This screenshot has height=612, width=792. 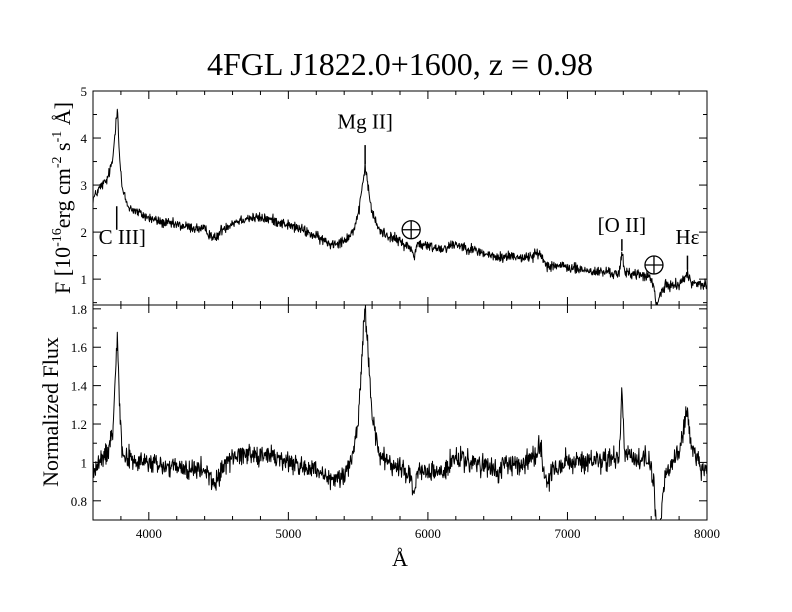 What do you see at coordinates (84, 232) in the screenshot?
I see `y-tick-label: 2` at bounding box center [84, 232].